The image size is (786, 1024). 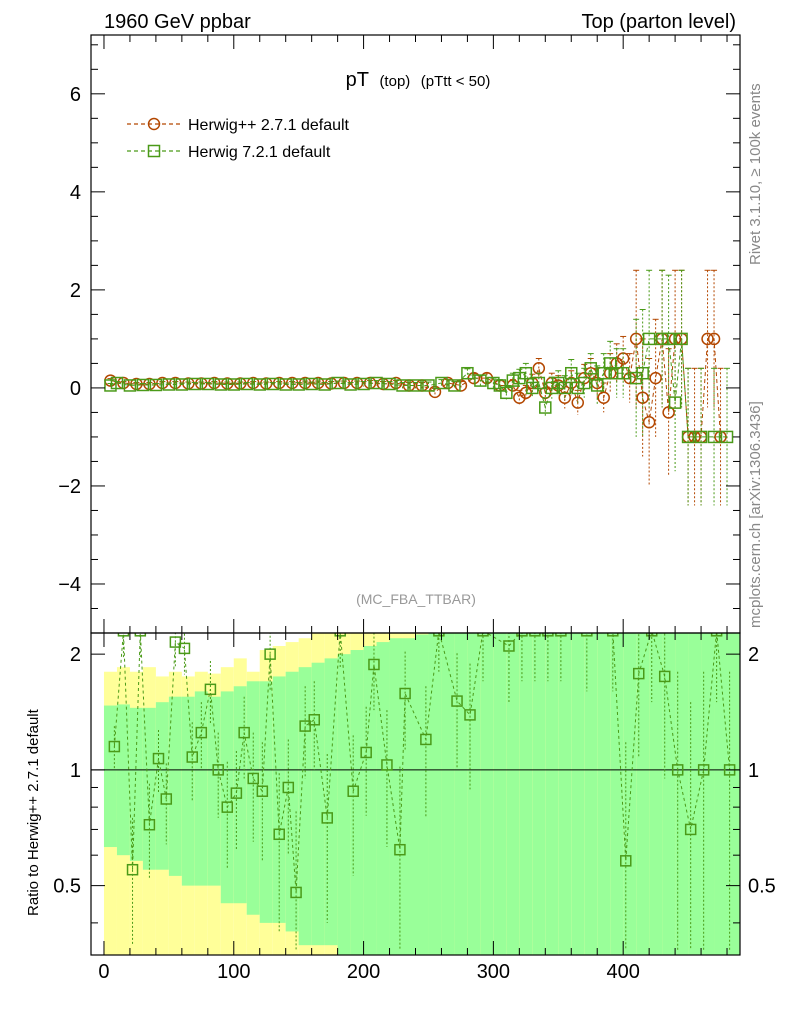 What do you see at coordinates (75, 193) in the screenshot?
I see `y-tick-label: 4` at bounding box center [75, 193].